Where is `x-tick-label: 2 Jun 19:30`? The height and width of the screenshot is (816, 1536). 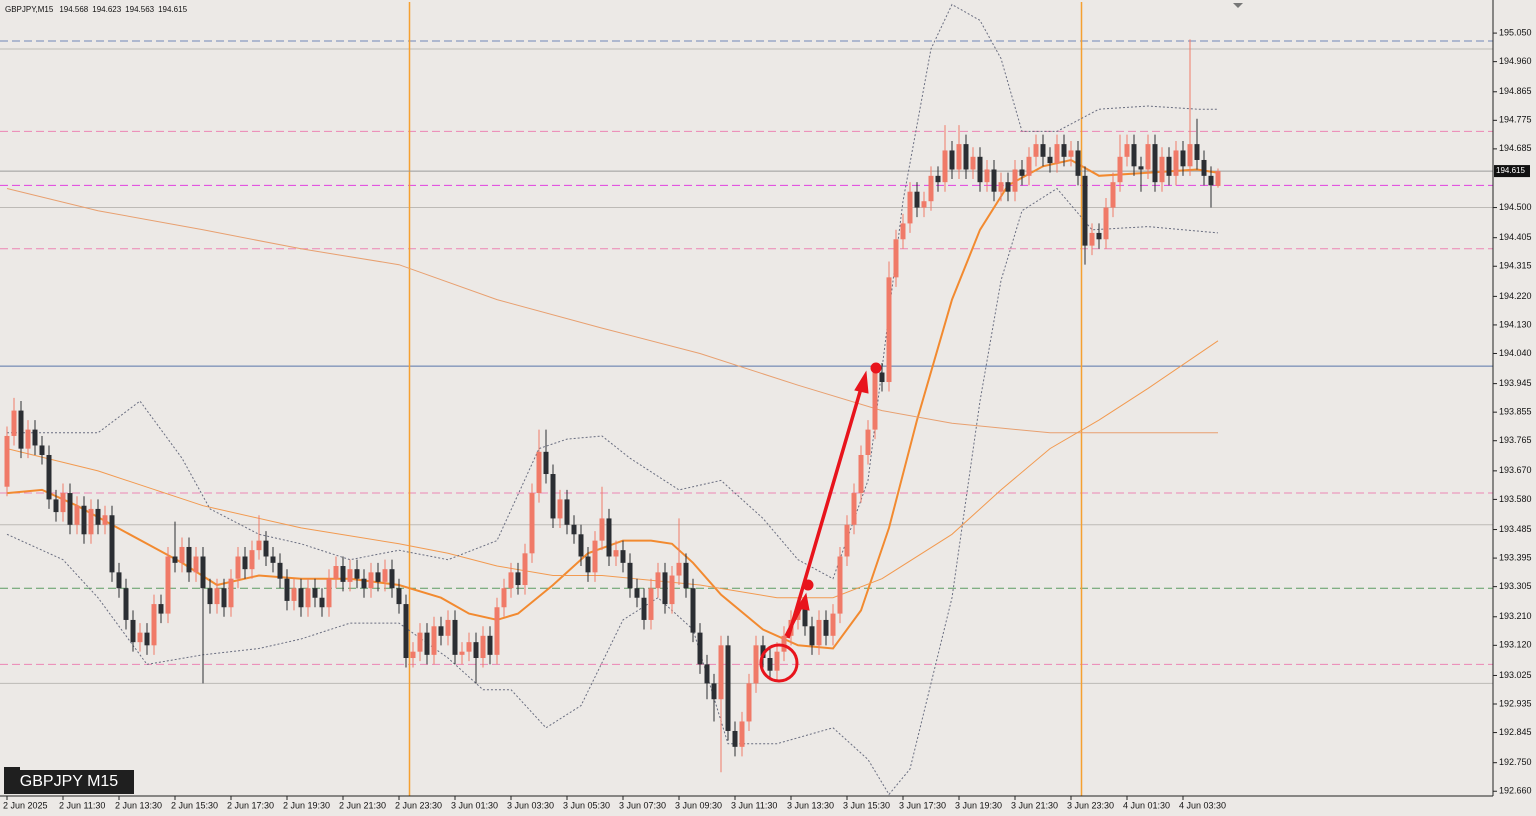
x-tick-label: 2 Jun 19:30 is located at coordinates (306, 805).